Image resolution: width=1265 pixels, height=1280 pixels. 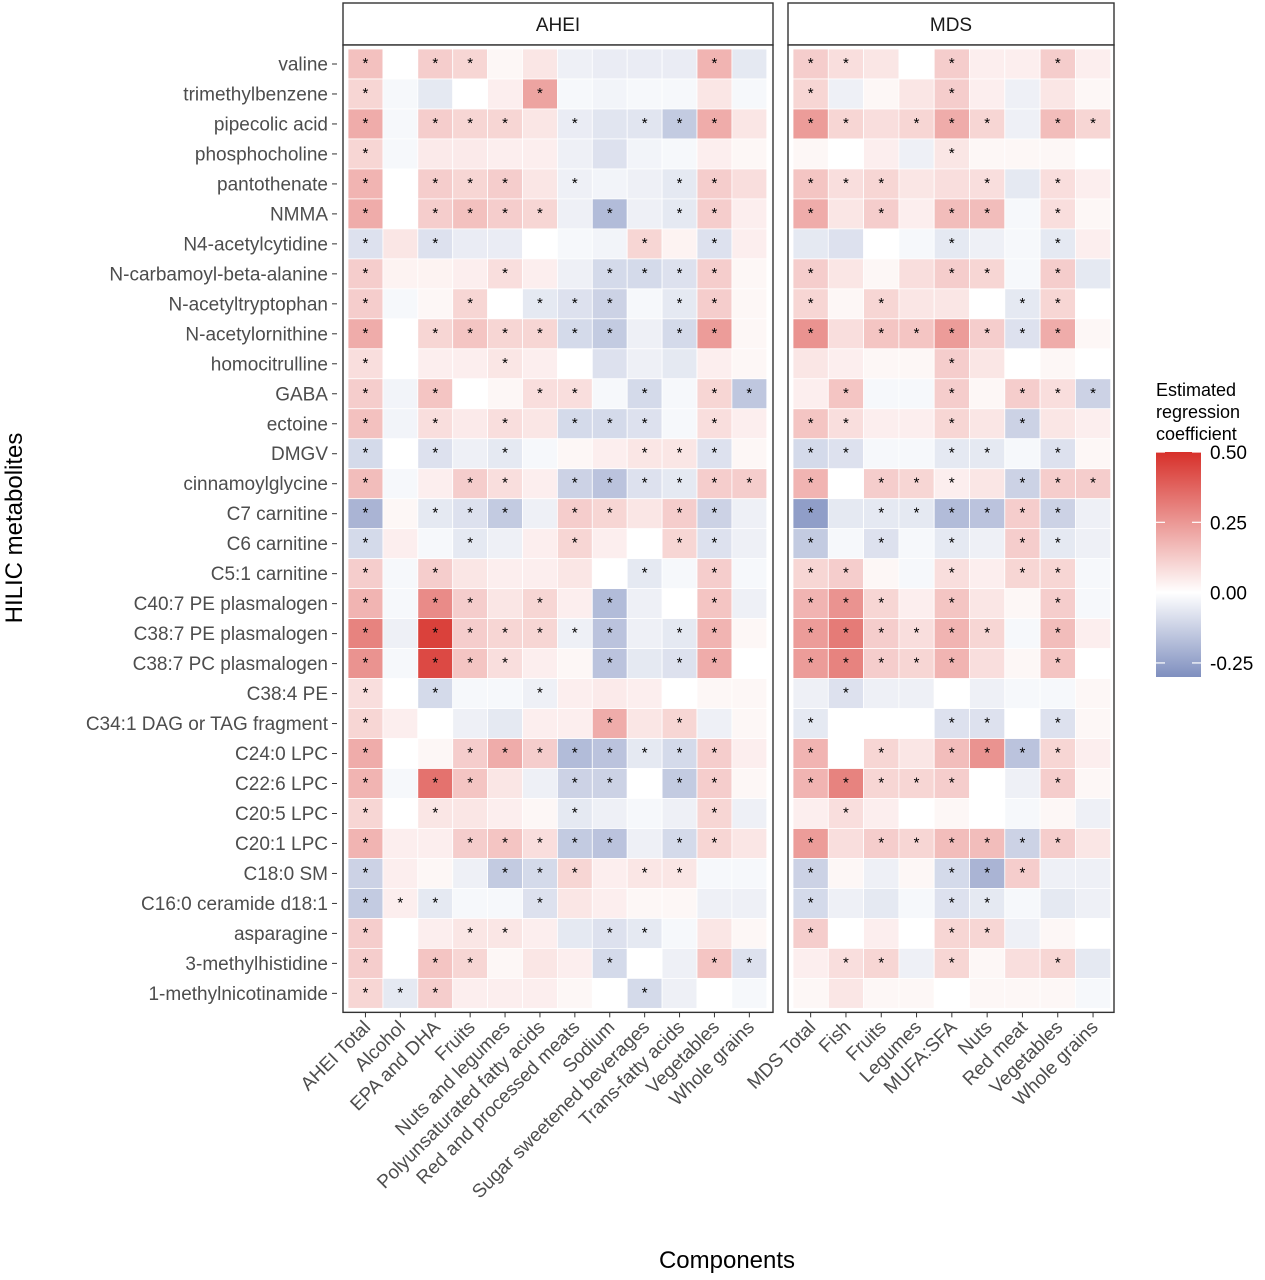 What do you see at coordinates (1196, 434) in the screenshot?
I see `legend-title-line-3: coefficient` at bounding box center [1196, 434].